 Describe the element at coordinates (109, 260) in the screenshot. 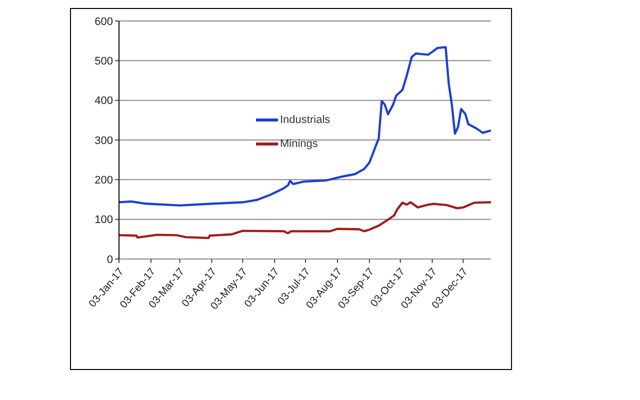

I see `y-tick-label: 0` at that location.